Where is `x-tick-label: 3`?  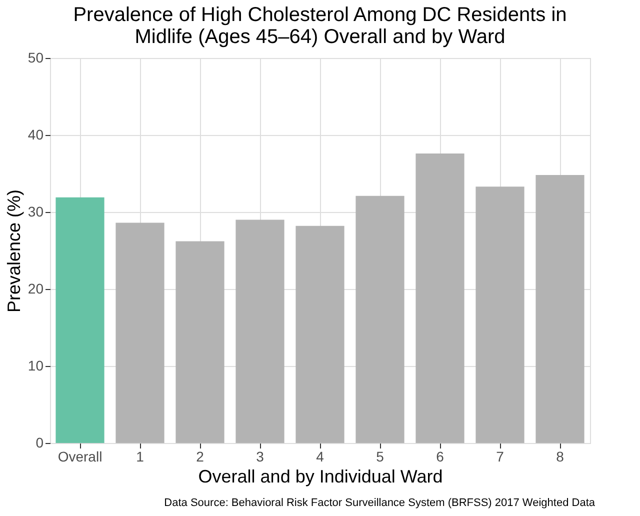
x-tick-label: 3 is located at coordinates (260, 456).